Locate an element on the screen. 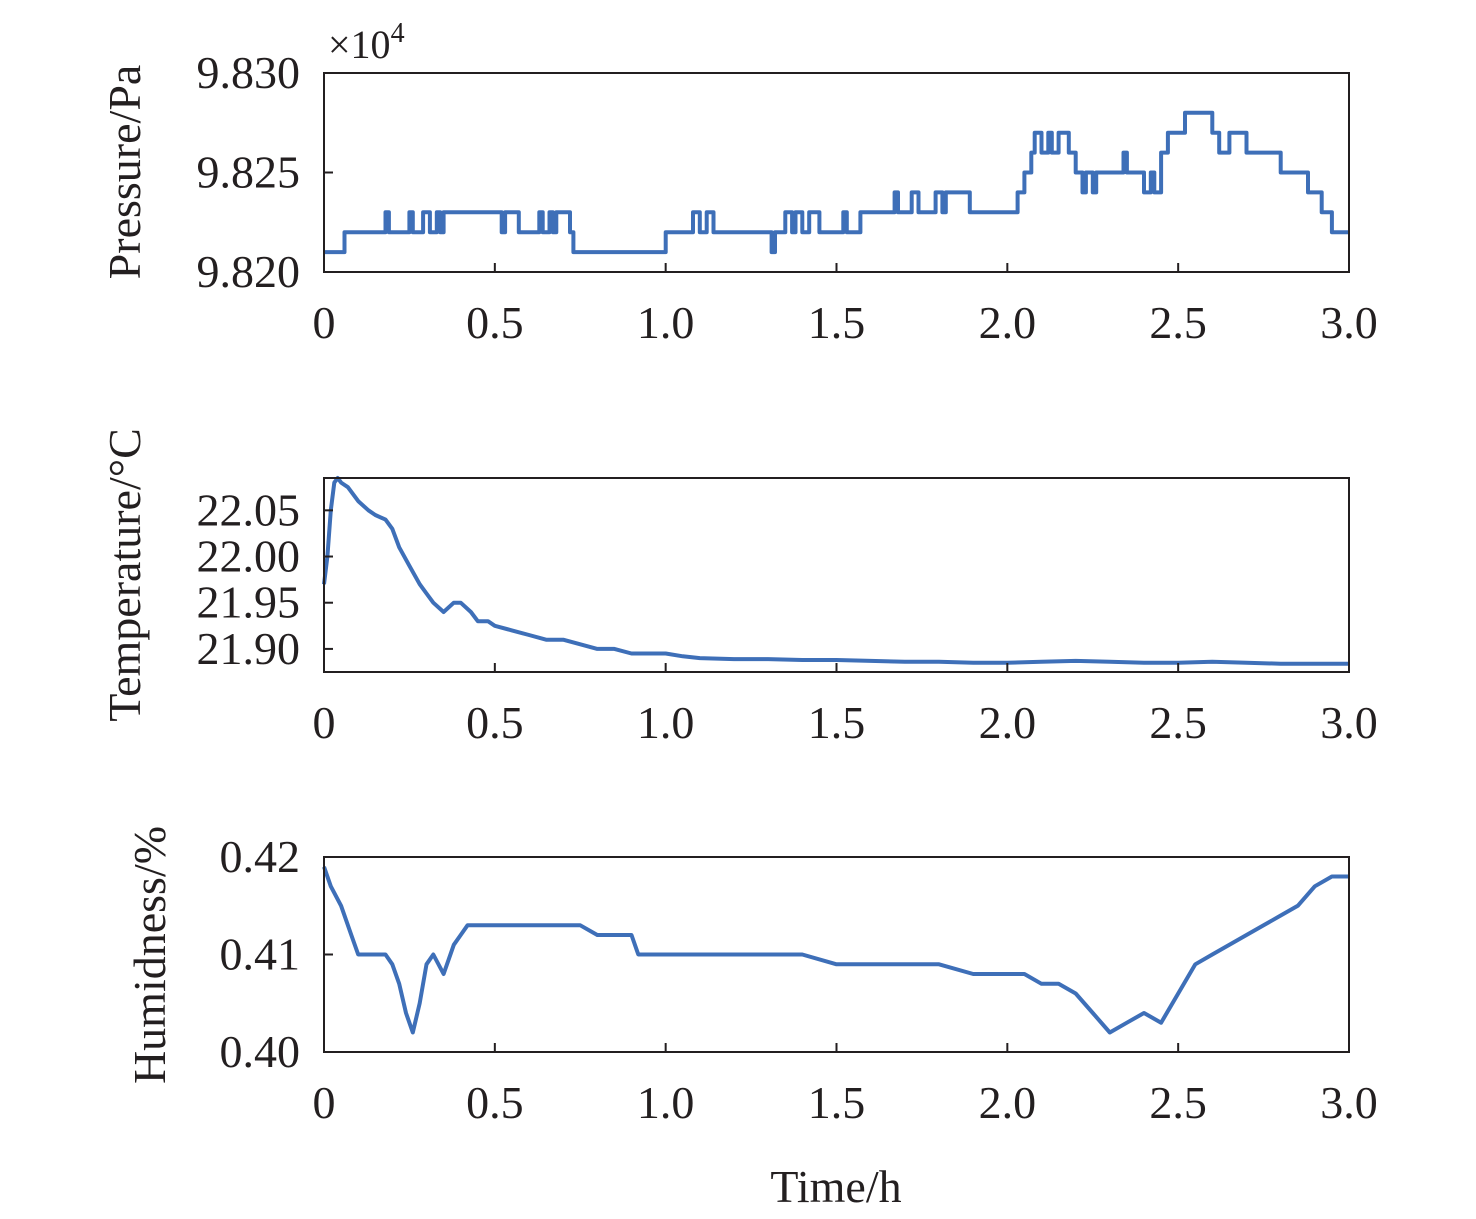 The width and height of the screenshot is (1476, 1219). y-tick-label: 9.830 is located at coordinates (249, 72).